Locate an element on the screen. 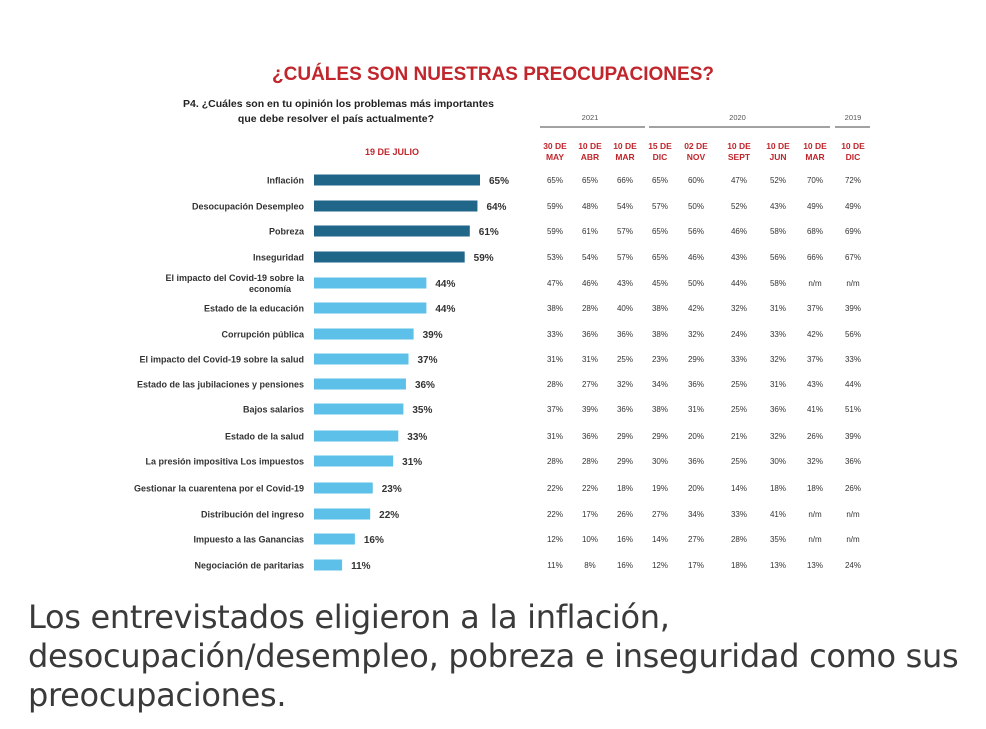 This screenshot has height=729, width=986. history-cell: 25% is located at coordinates (739, 409).